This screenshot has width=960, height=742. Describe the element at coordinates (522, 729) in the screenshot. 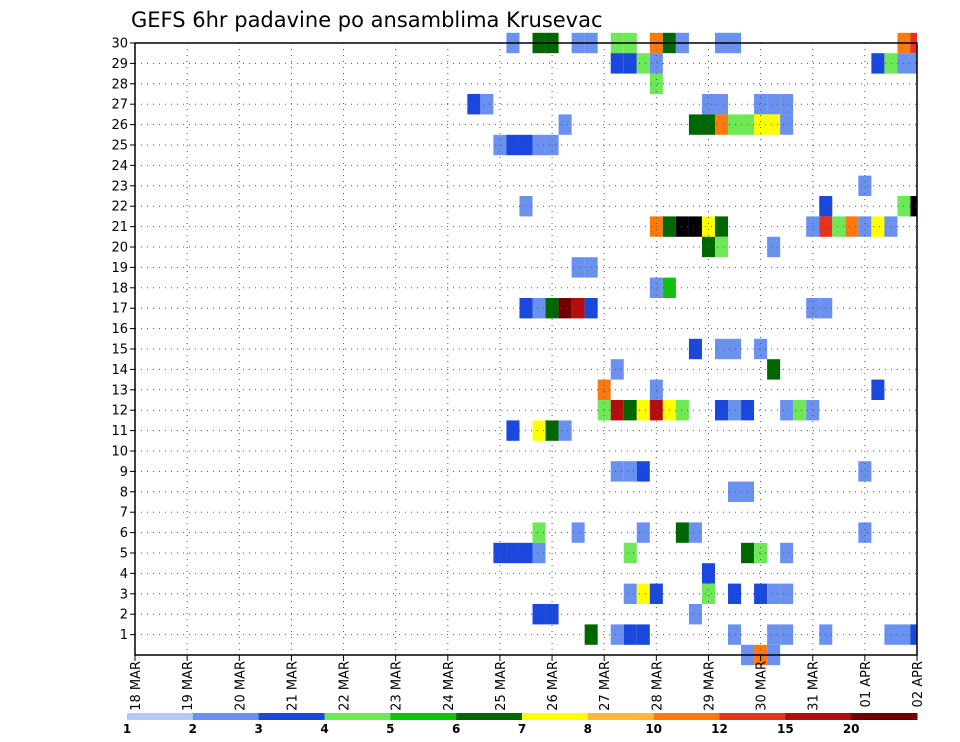

I see `colorbar-label: 7` at that location.